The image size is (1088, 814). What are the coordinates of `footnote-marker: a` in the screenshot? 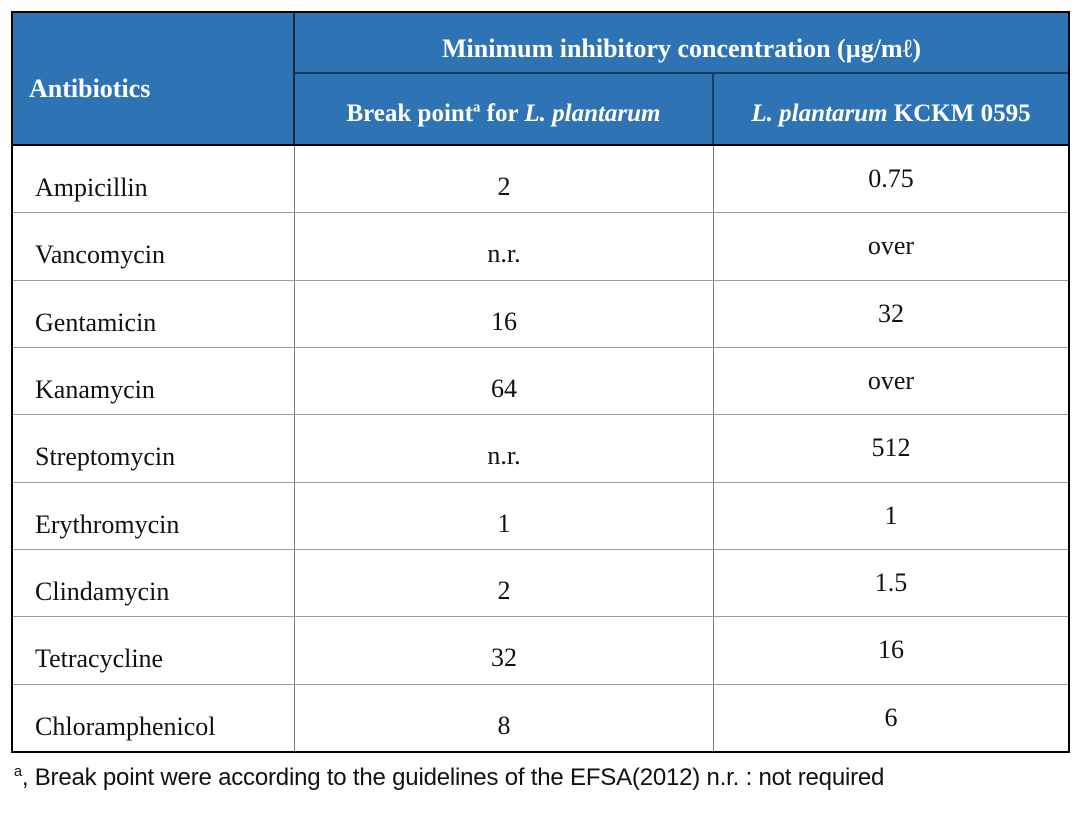 It's located at (18, 772).